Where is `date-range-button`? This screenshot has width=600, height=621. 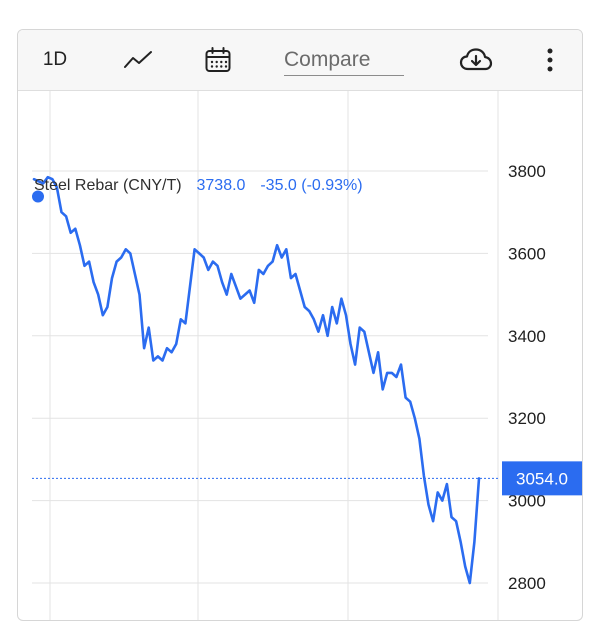
date-range-button is located at coordinates (218, 60).